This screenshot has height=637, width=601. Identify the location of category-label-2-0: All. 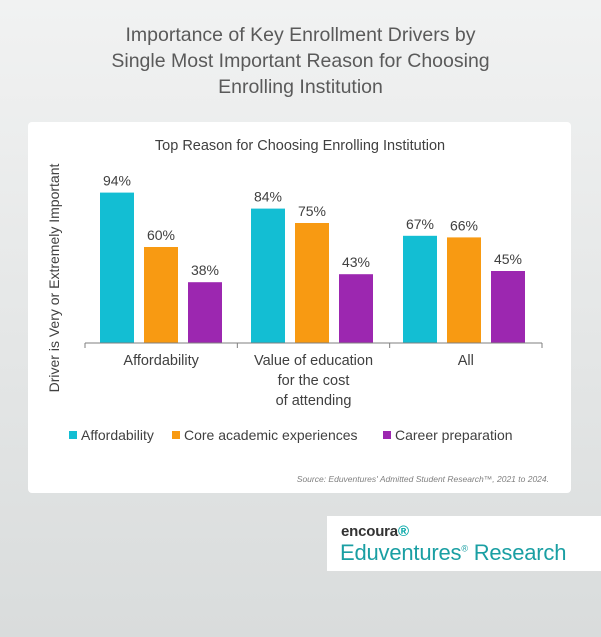
(466, 361).